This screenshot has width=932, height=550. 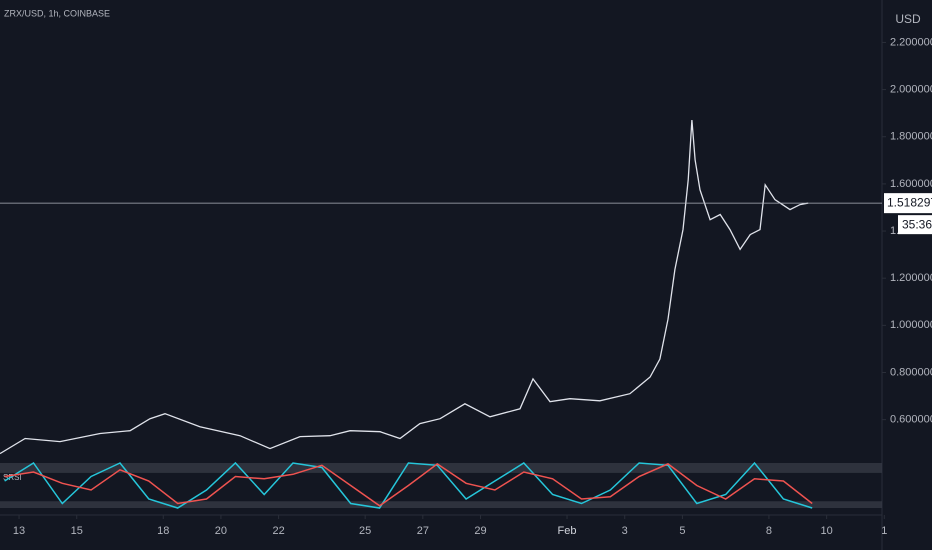 What do you see at coordinates (57, 13) in the screenshot?
I see `chart-title: ZRX/USD, 1h, COINBASE` at bounding box center [57, 13].